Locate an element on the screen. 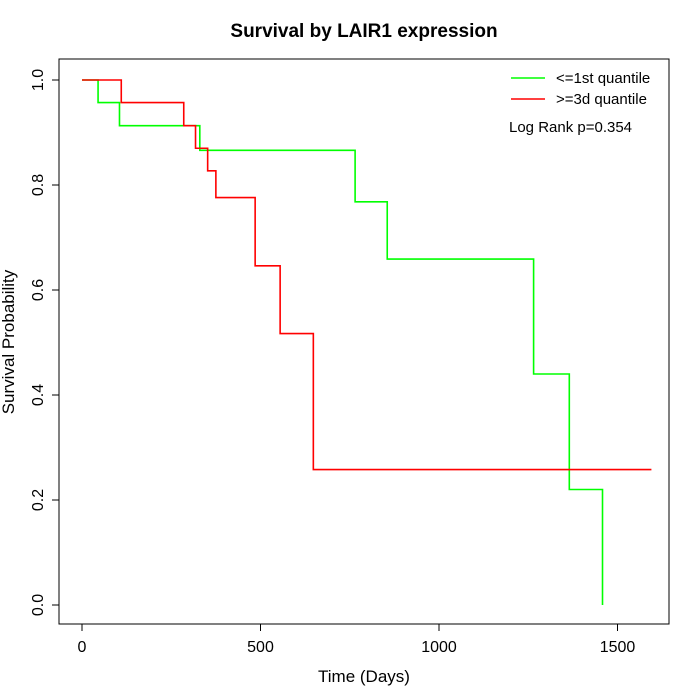 The height and width of the screenshot is (700, 700). log-rank-annotation: Log Rank p=0.354 is located at coordinates (570, 127).